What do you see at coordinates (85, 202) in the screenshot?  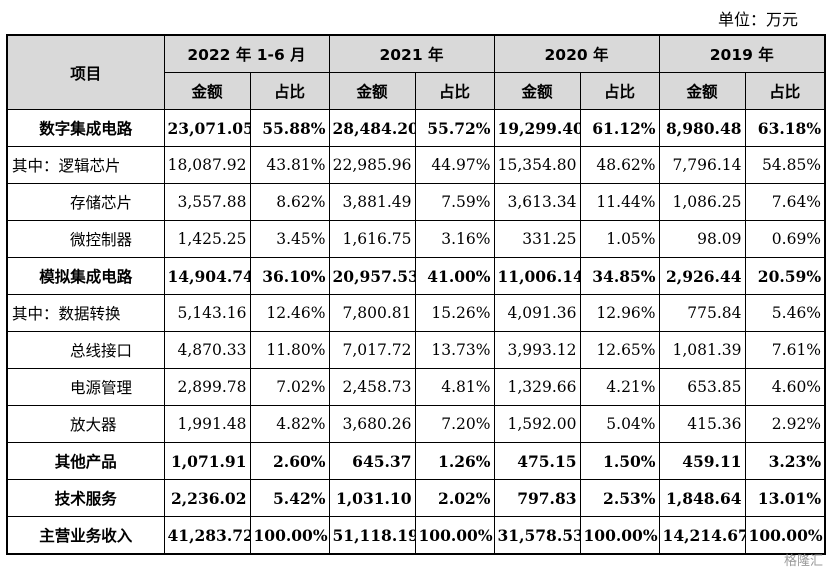 I see `row-label: 存储芯片` at bounding box center [85, 202].